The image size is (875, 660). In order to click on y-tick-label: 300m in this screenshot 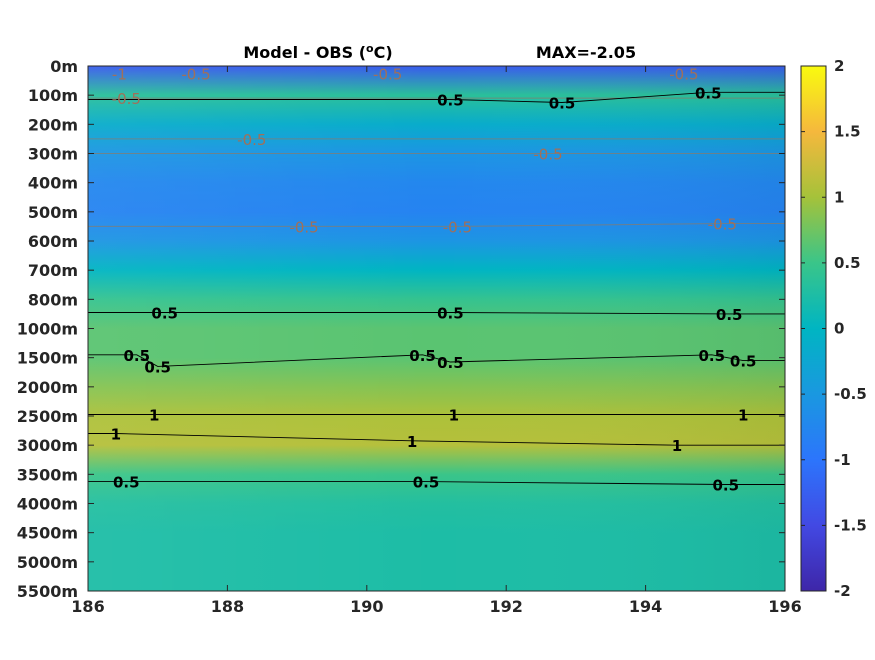, I will do `click(53, 154)`.